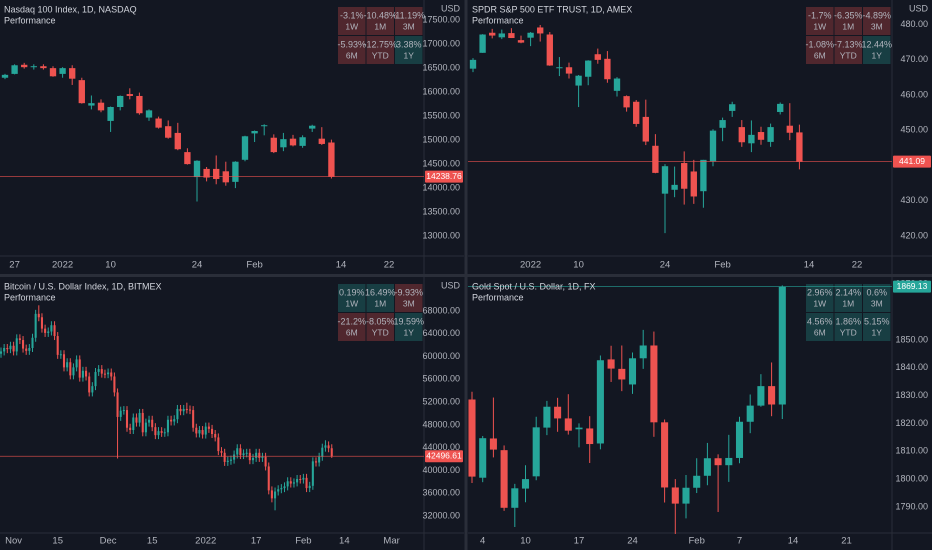 The width and height of the screenshot is (932, 550). Describe the element at coordinates (911, 506) in the screenshot. I see `y-tick-label: 1790.00` at that location.